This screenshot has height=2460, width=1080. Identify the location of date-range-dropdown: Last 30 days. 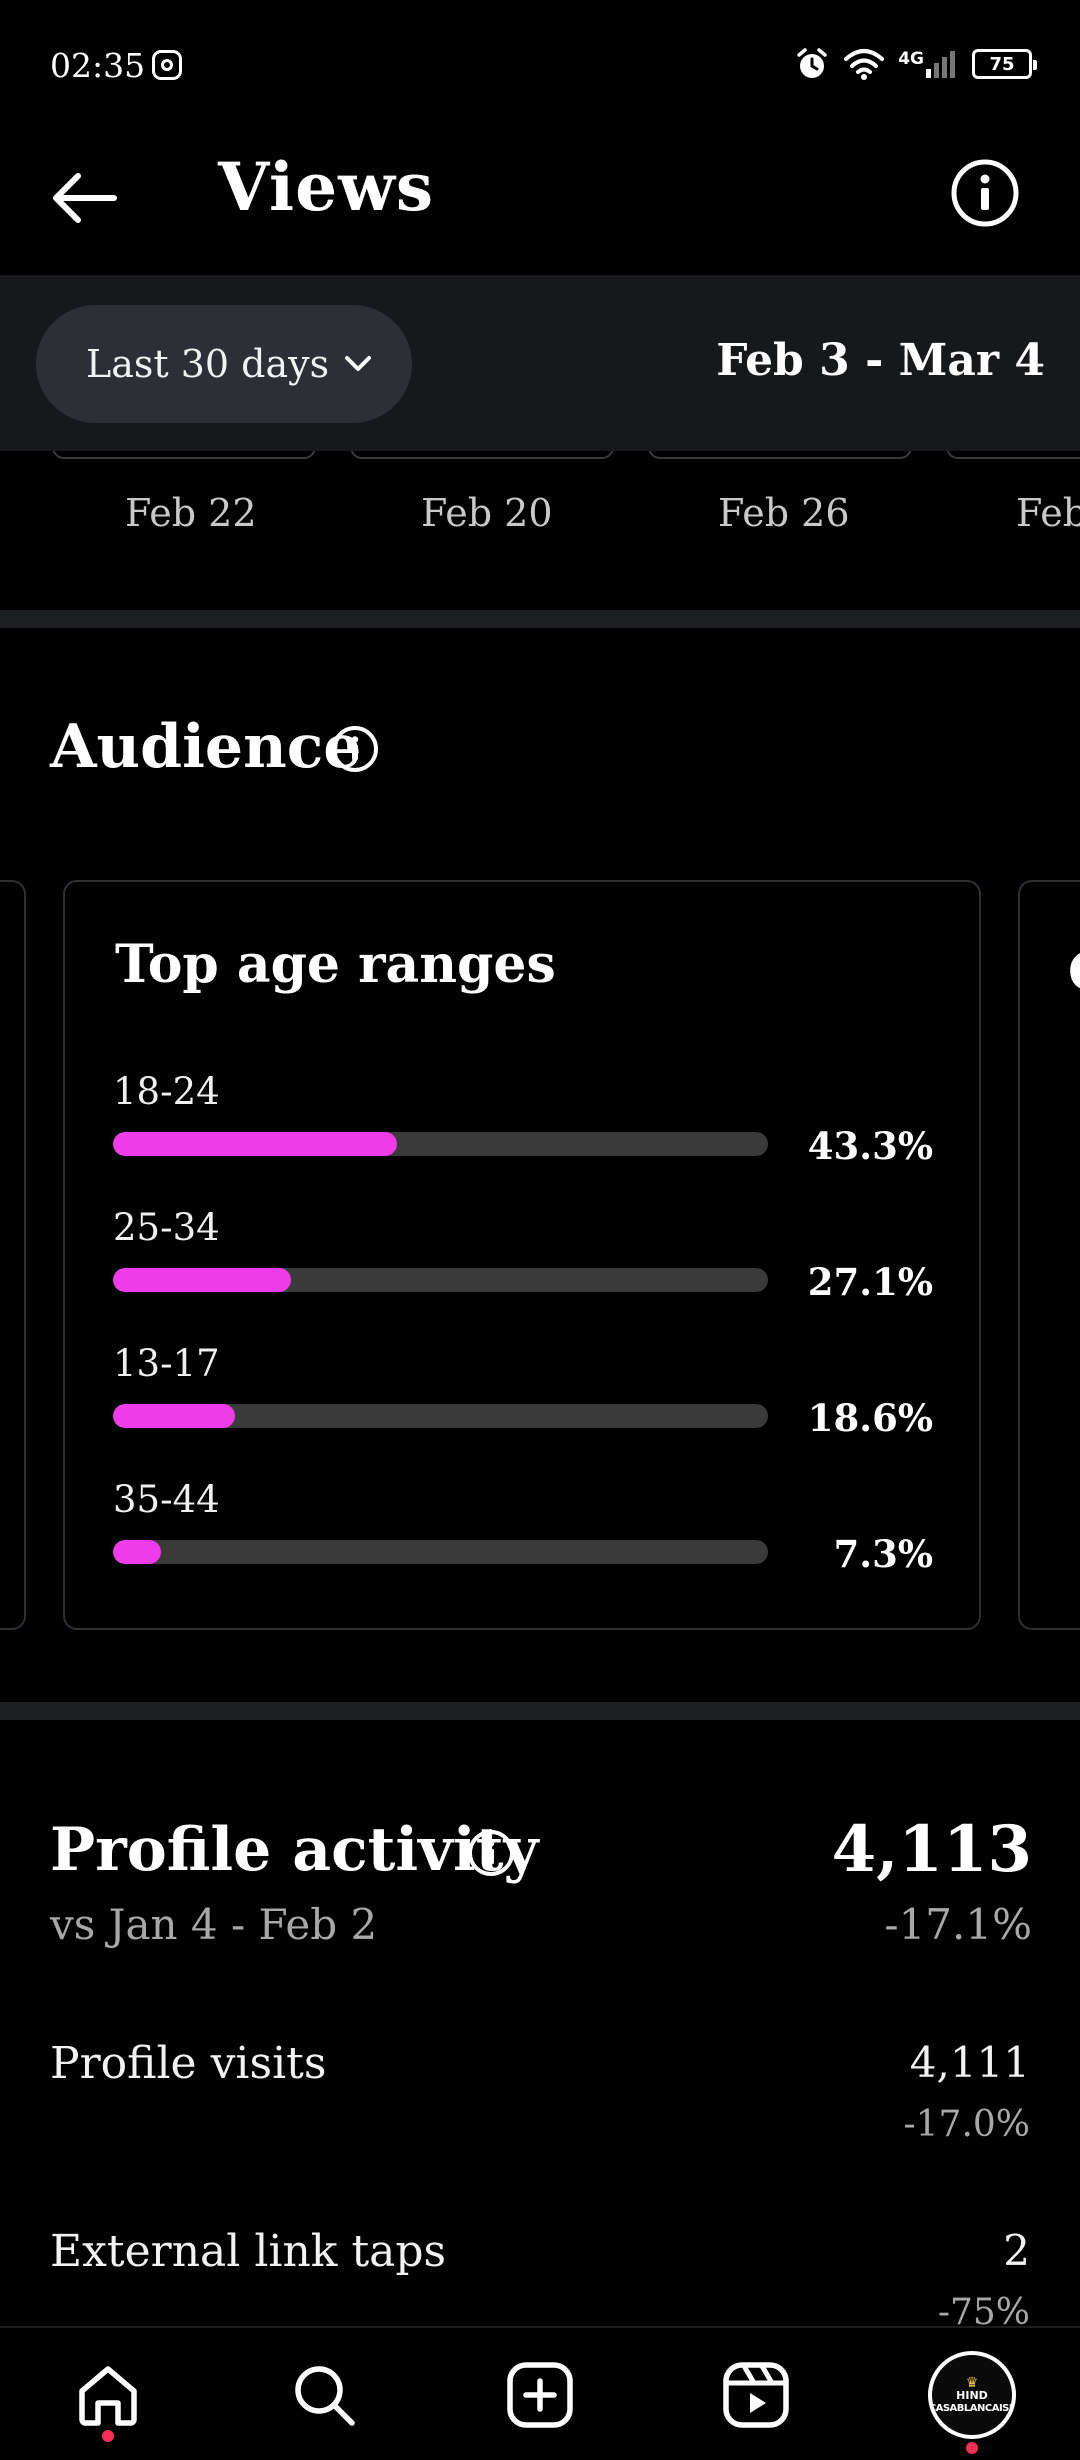
(224, 364).